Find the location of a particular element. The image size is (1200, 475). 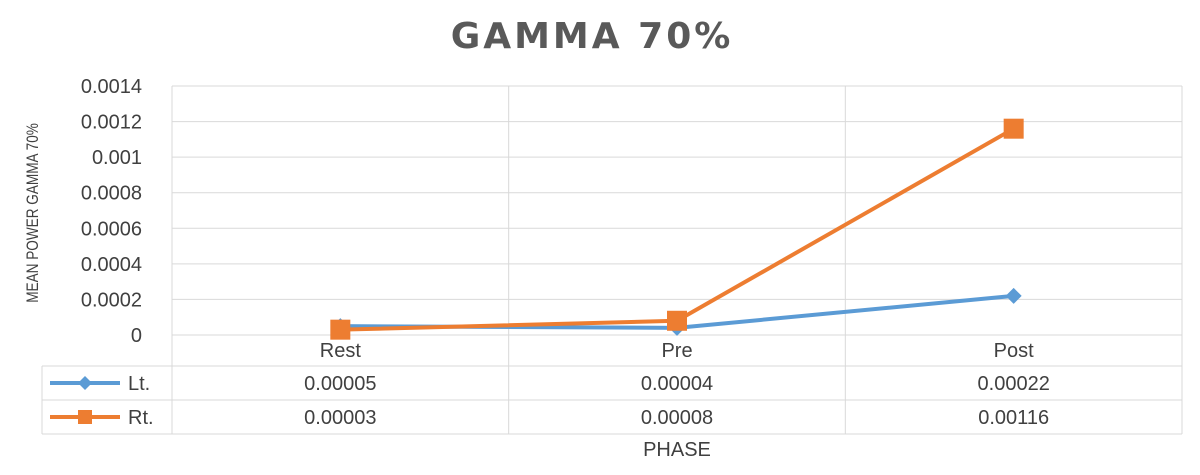

data-table-cell: 0.00004 is located at coordinates (677, 384).